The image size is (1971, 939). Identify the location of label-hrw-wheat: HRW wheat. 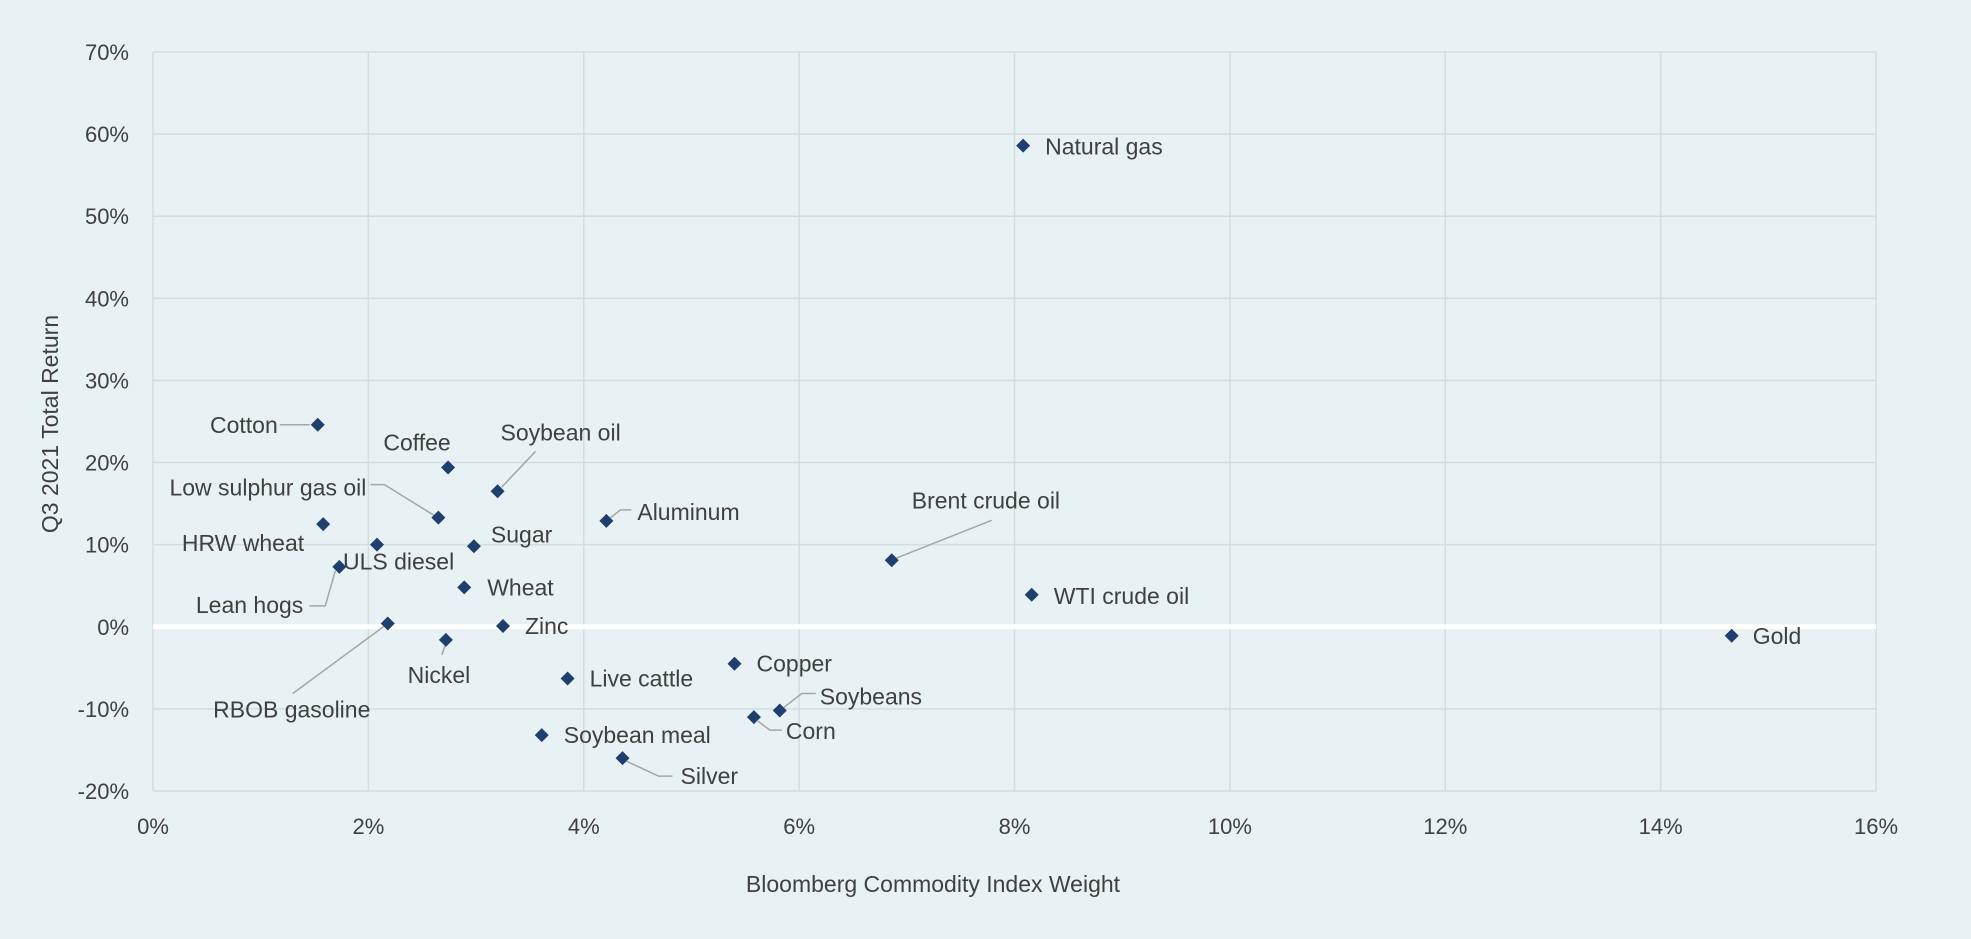
(243, 543).